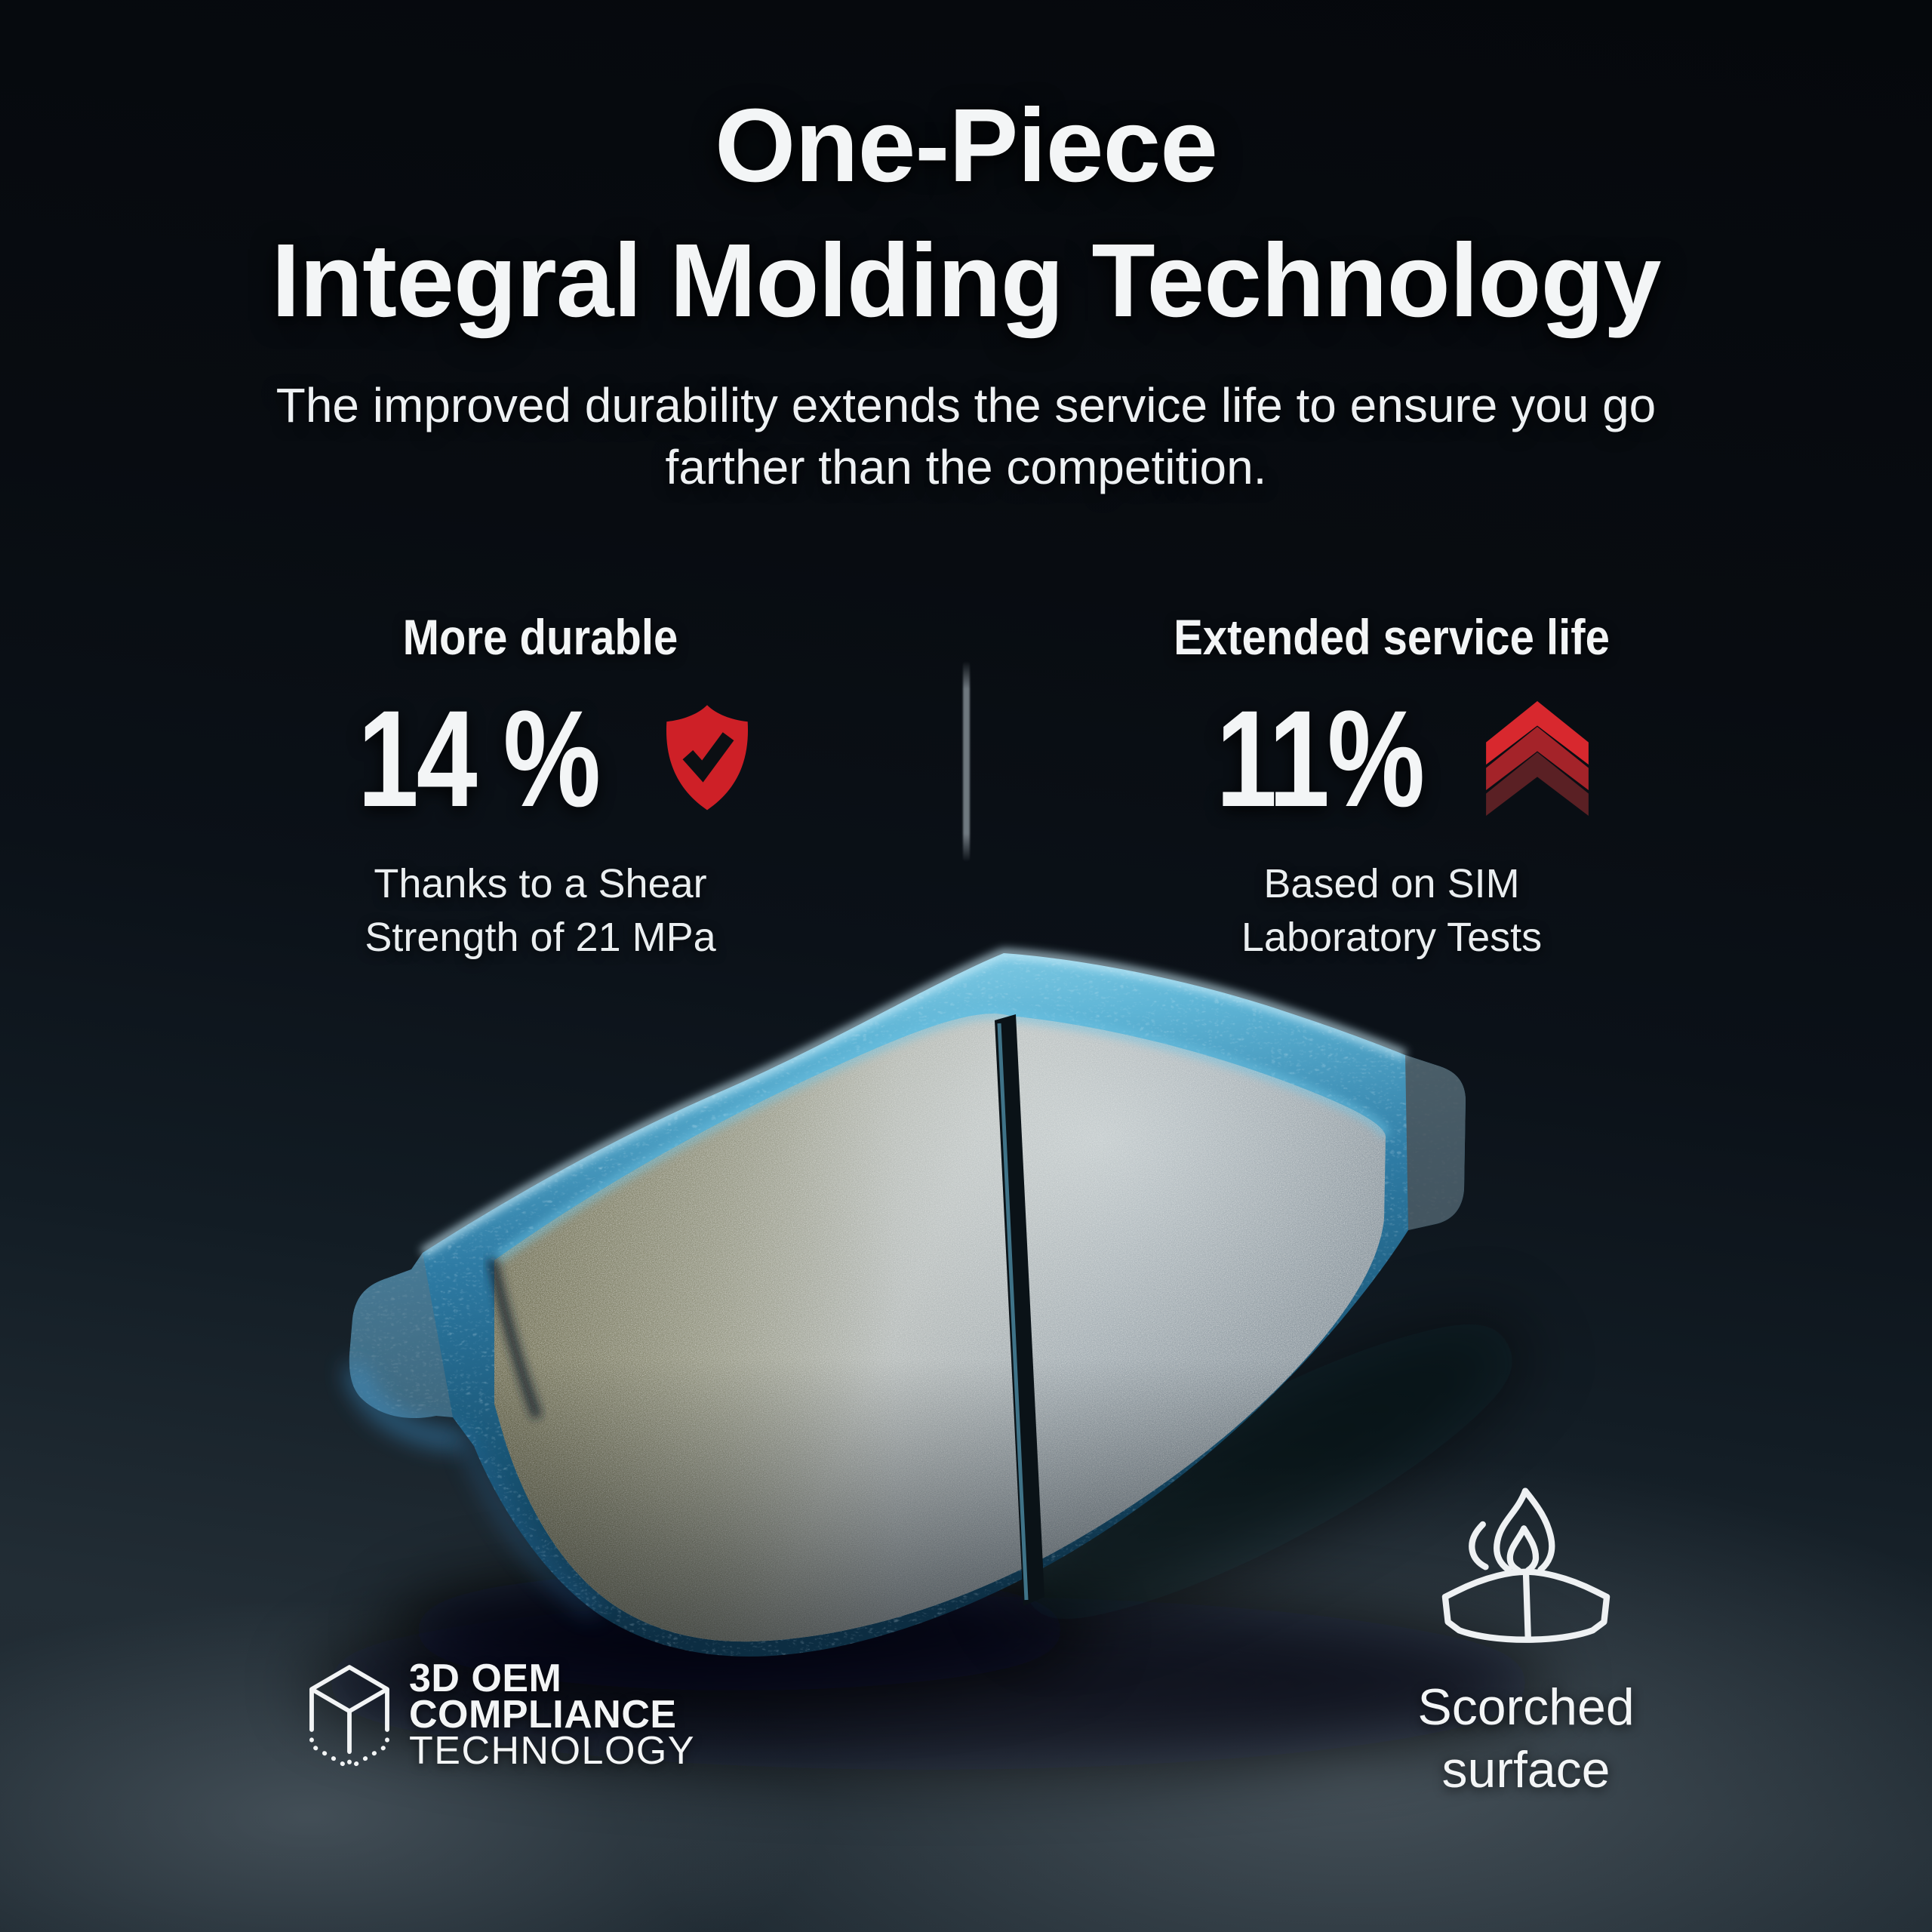  What do you see at coordinates (1526, 1738) in the screenshot?
I see `scorched-label: Scorched surface` at bounding box center [1526, 1738].